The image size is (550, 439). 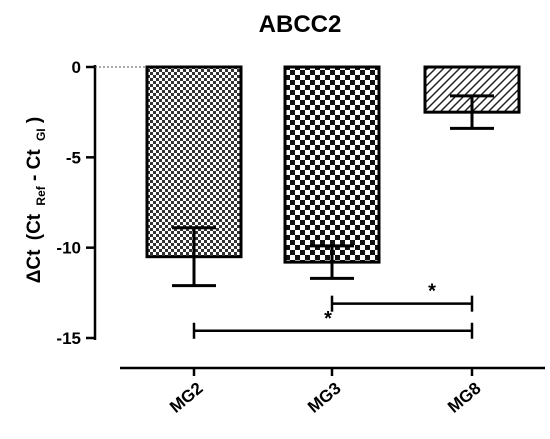 I want to click on y-tick-label: 0, so click(x=76, y=67).